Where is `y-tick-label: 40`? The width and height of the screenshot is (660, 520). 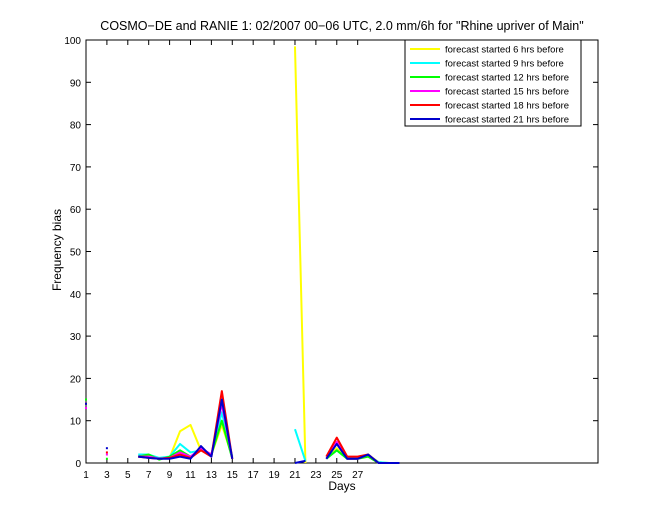 y-tick-label: 40 is located at coordinates (76, 295).